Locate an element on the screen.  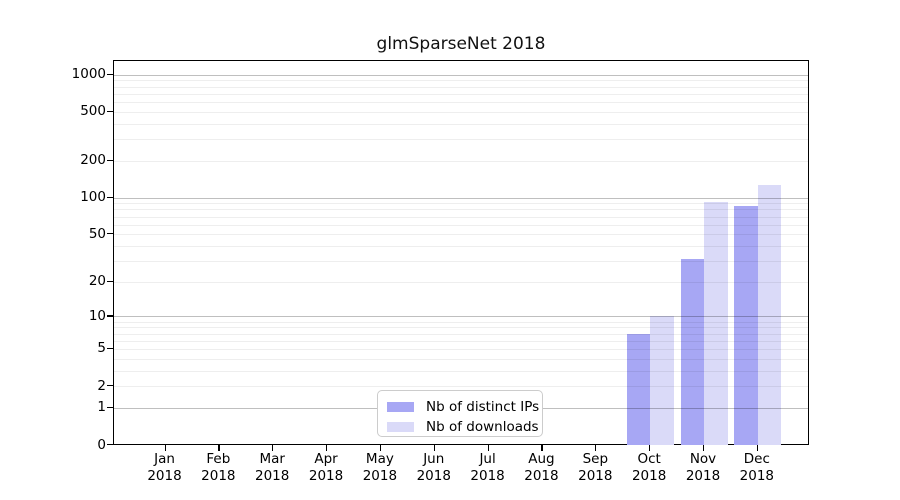
y-tick-label: 20 is located at coordinates (97, 281).